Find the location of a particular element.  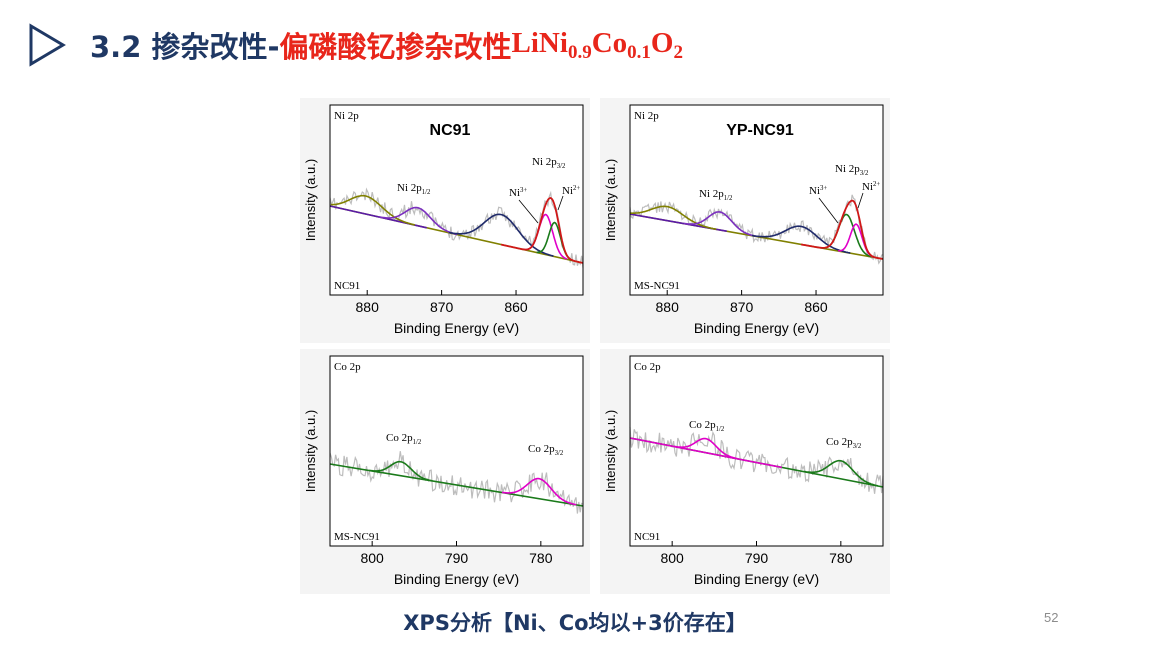

title-section: 3.2 掺杂改性- is located at coordinates (185, 47).